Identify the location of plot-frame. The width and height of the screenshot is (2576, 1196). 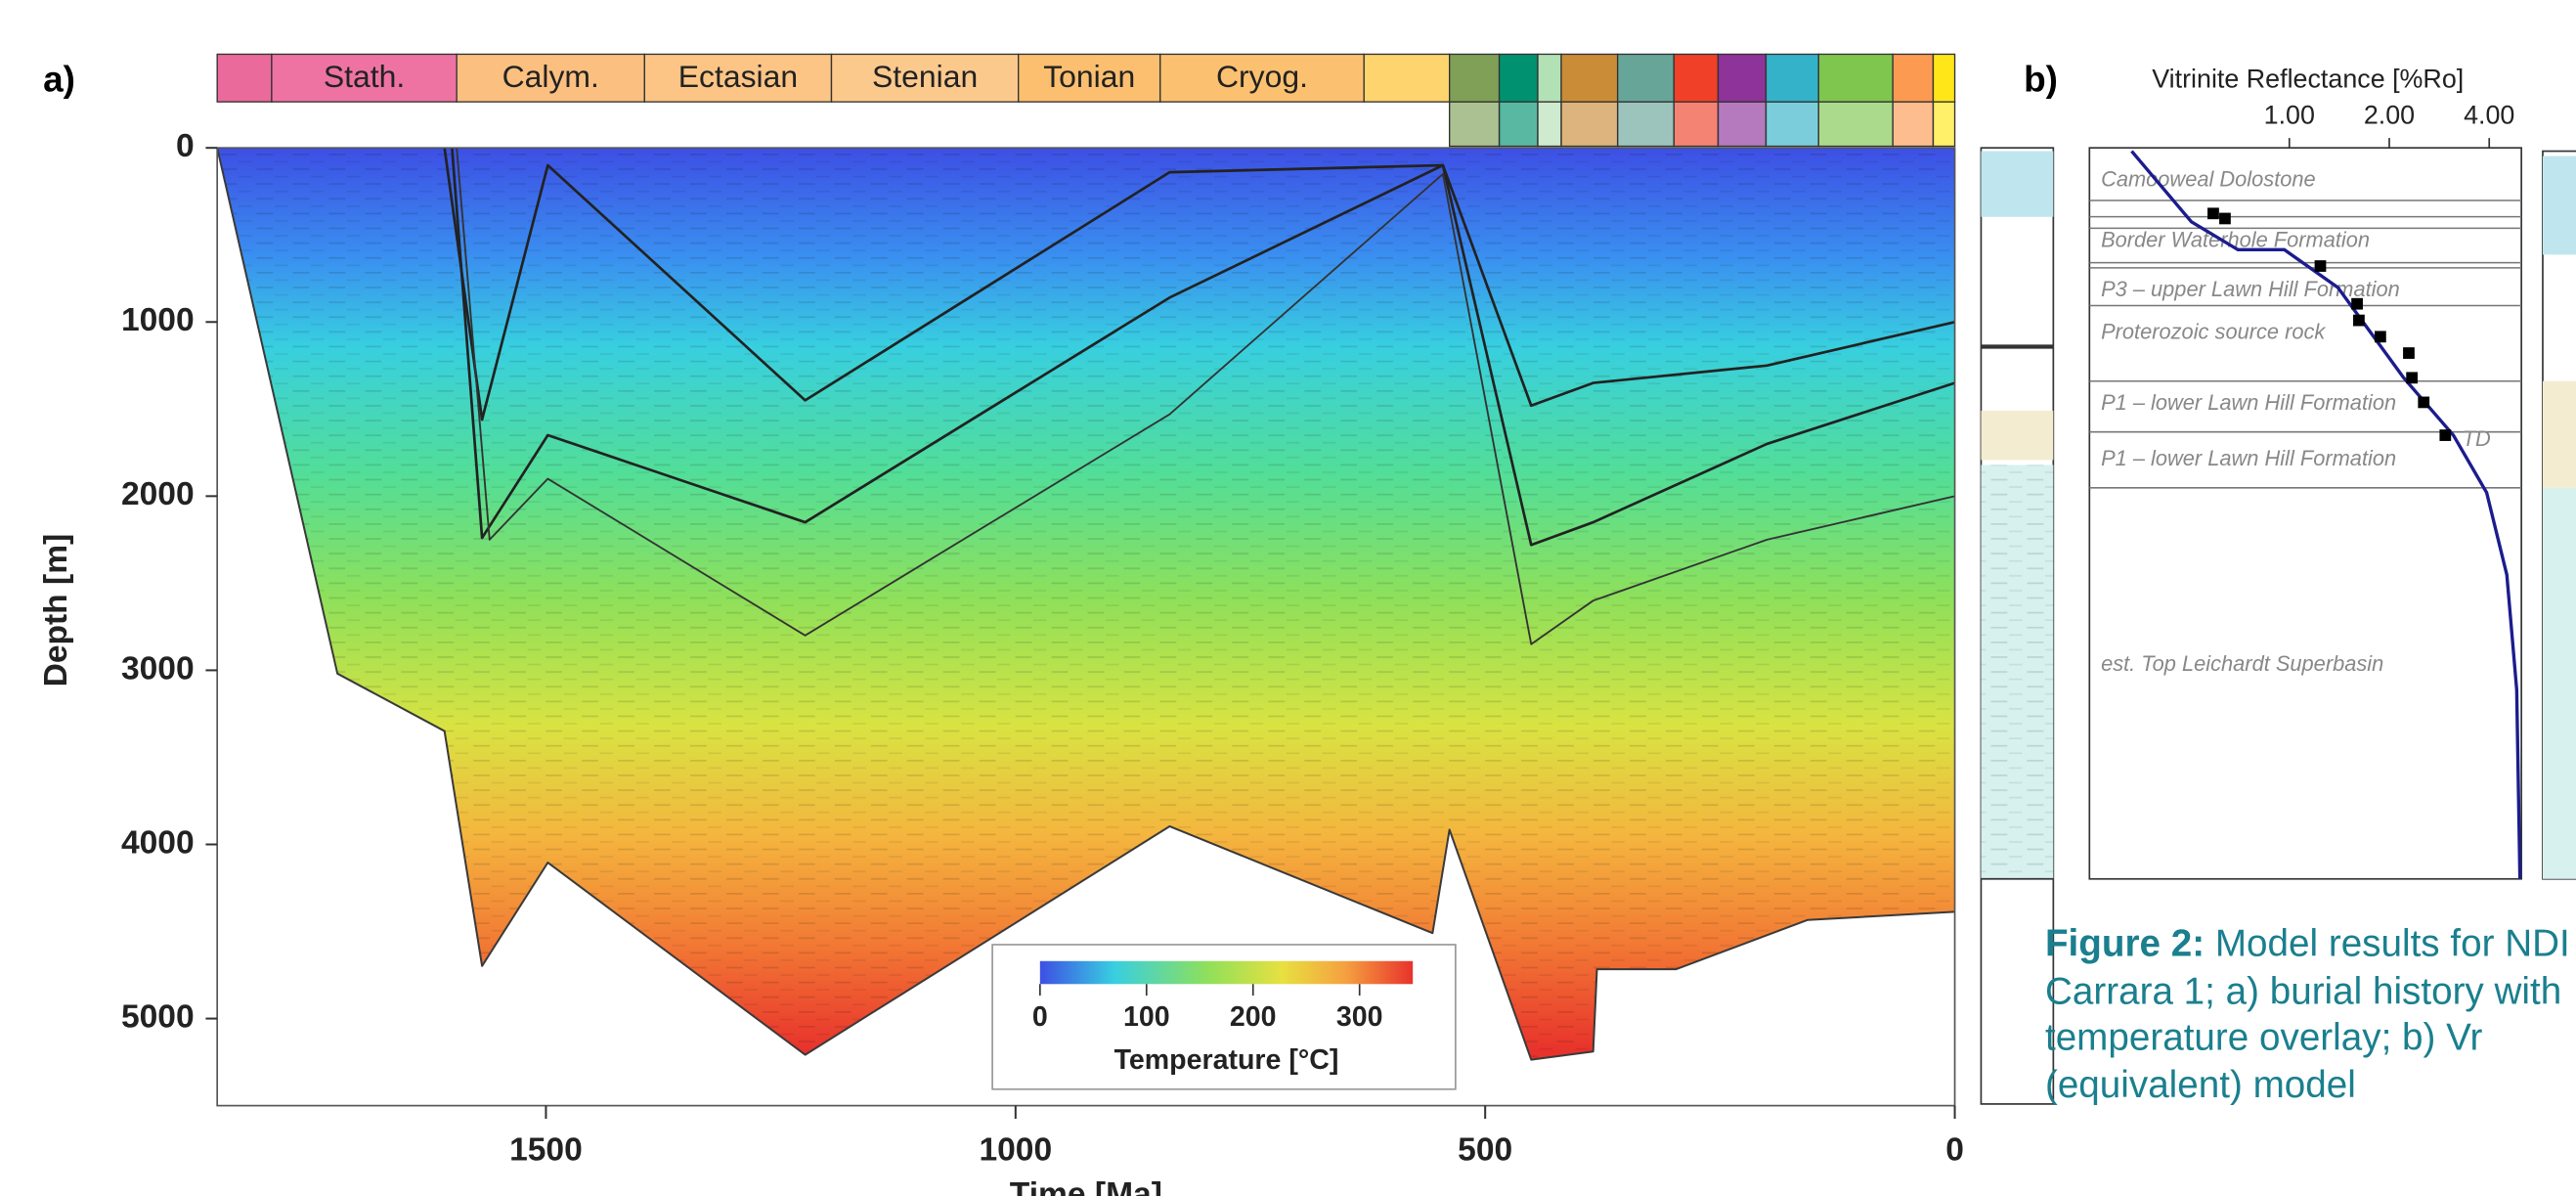
(2305, 513).